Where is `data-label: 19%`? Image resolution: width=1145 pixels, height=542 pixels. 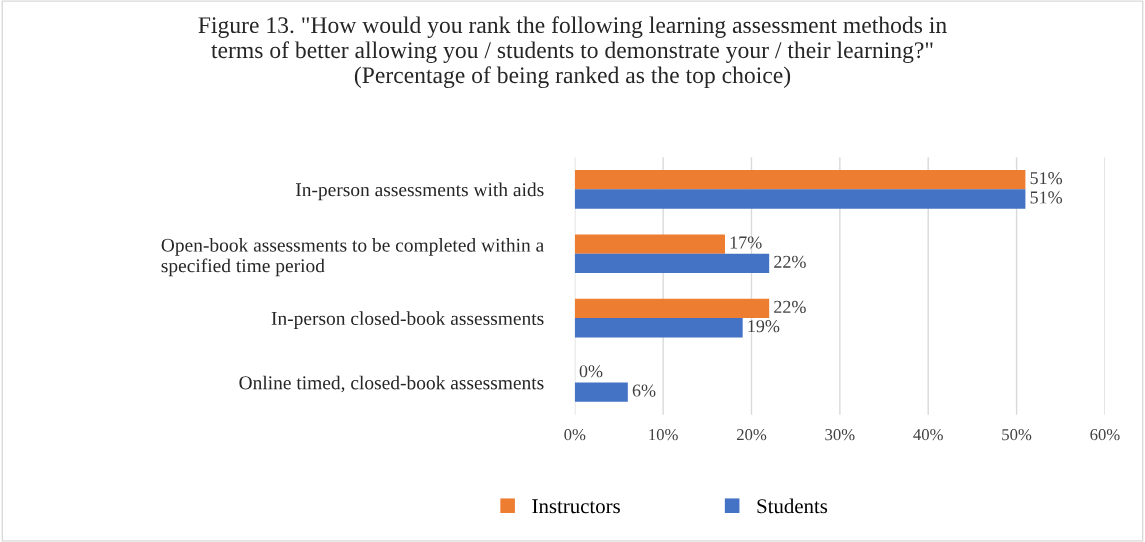
data-label: 19% is located at coordinates (764, 326).